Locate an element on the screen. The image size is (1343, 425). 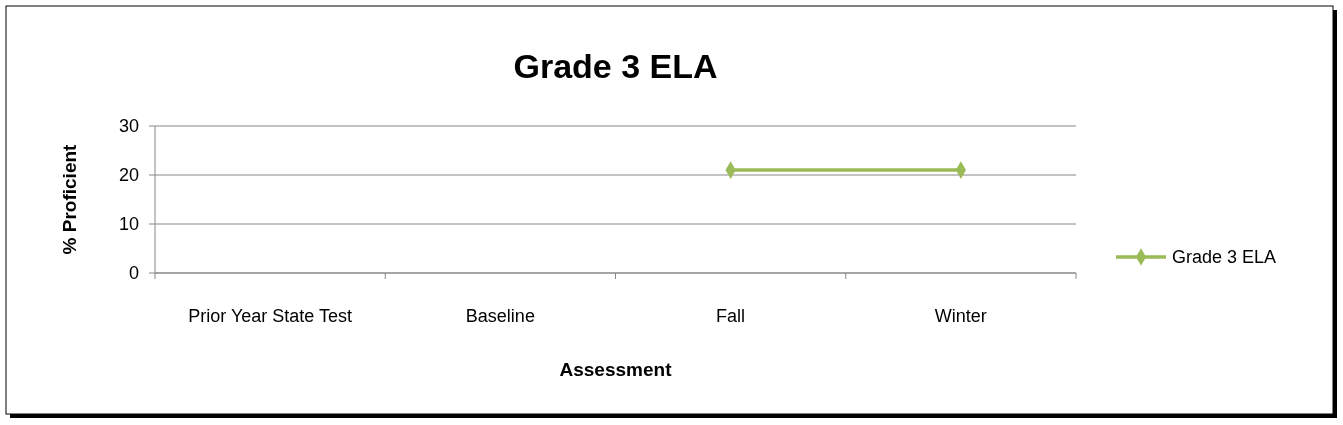
x-tick-label: Winter is located at coordinates (960, 316).